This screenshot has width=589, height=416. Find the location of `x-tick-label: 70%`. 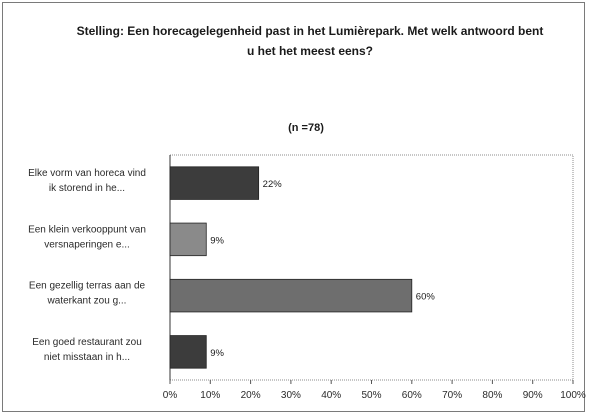

x-tick-label: 70% is located at coordinates (452, 395).